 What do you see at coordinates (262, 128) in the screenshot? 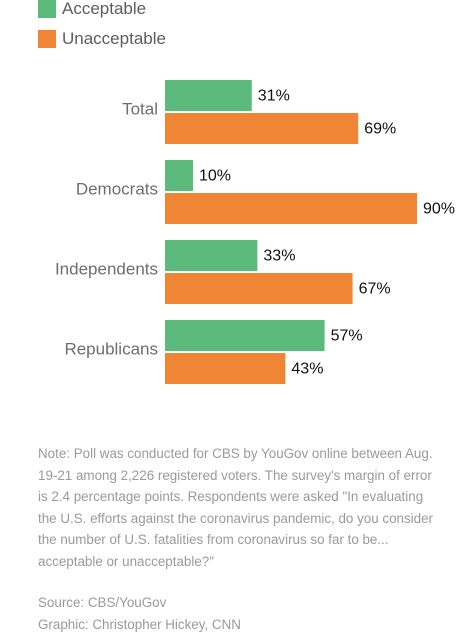
I see `bar-unacceptable-total` at bounding box center [262, 128].